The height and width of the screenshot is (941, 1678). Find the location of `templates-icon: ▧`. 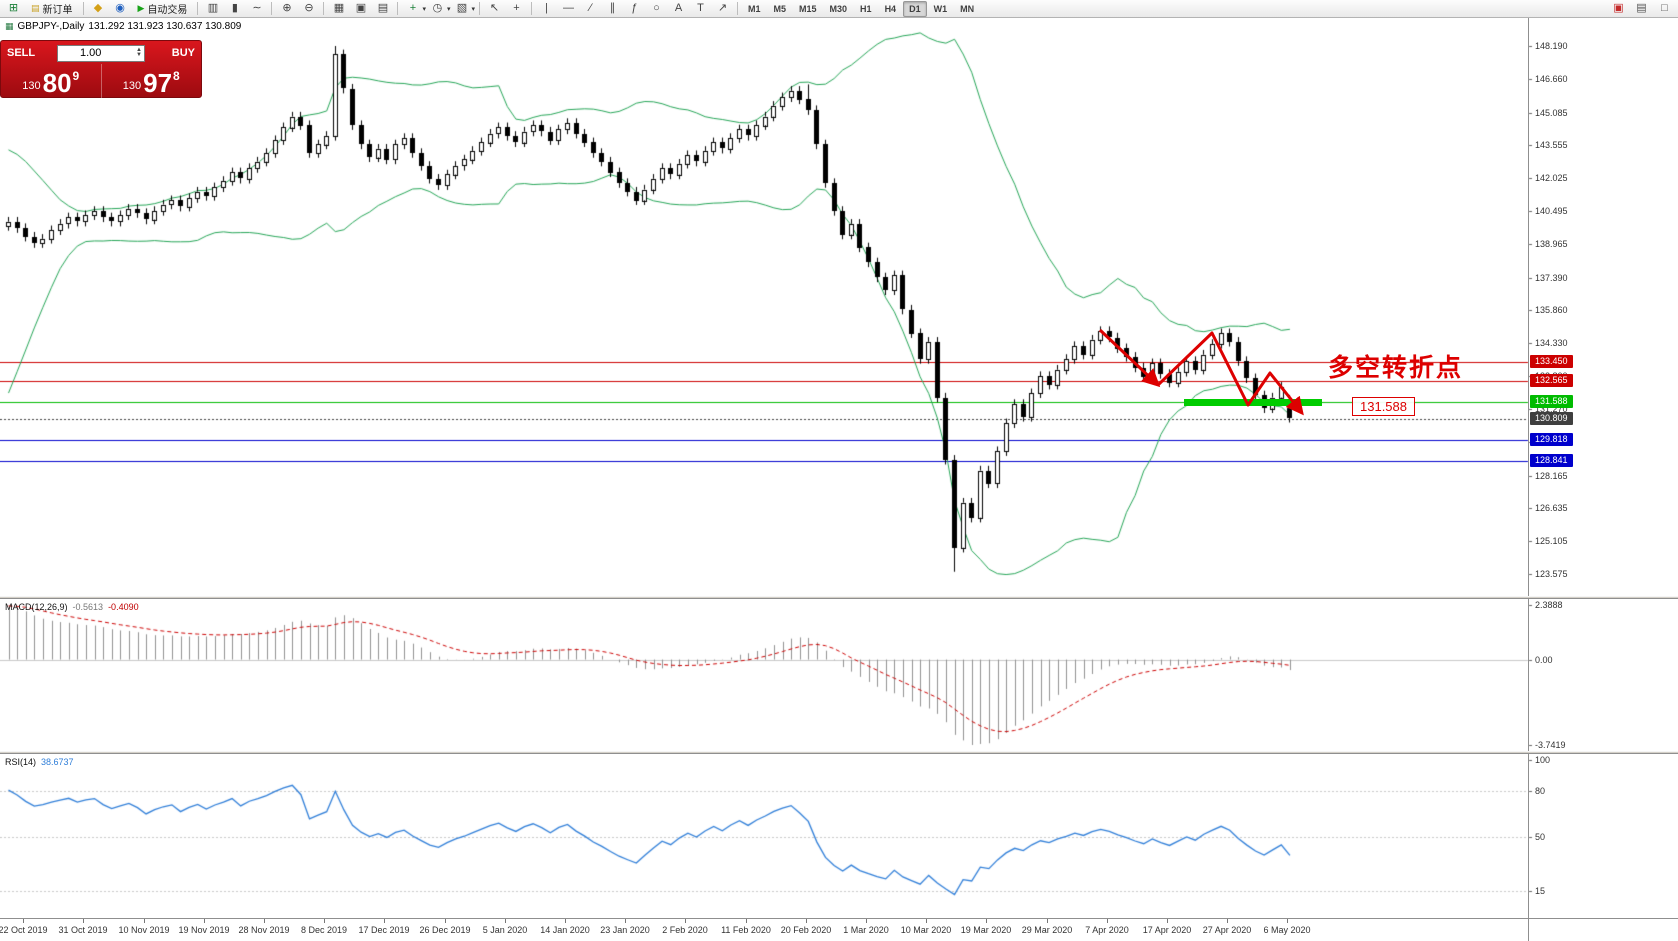

templates-icon: ▧ is located at coordinates (462, 8).